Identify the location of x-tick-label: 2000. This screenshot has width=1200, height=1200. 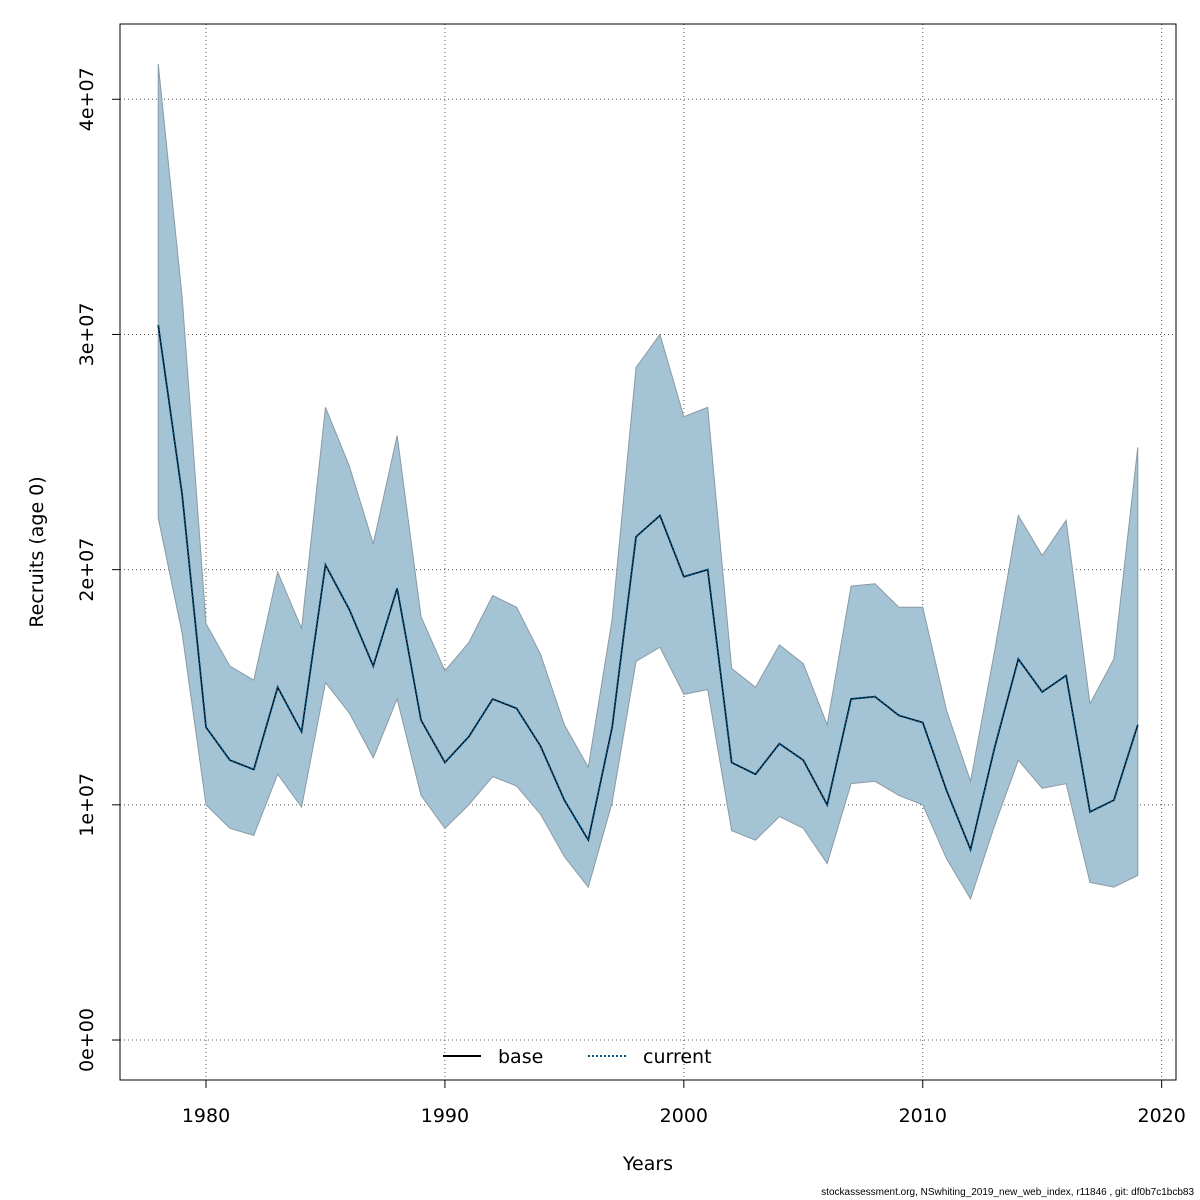
(684, 1116).